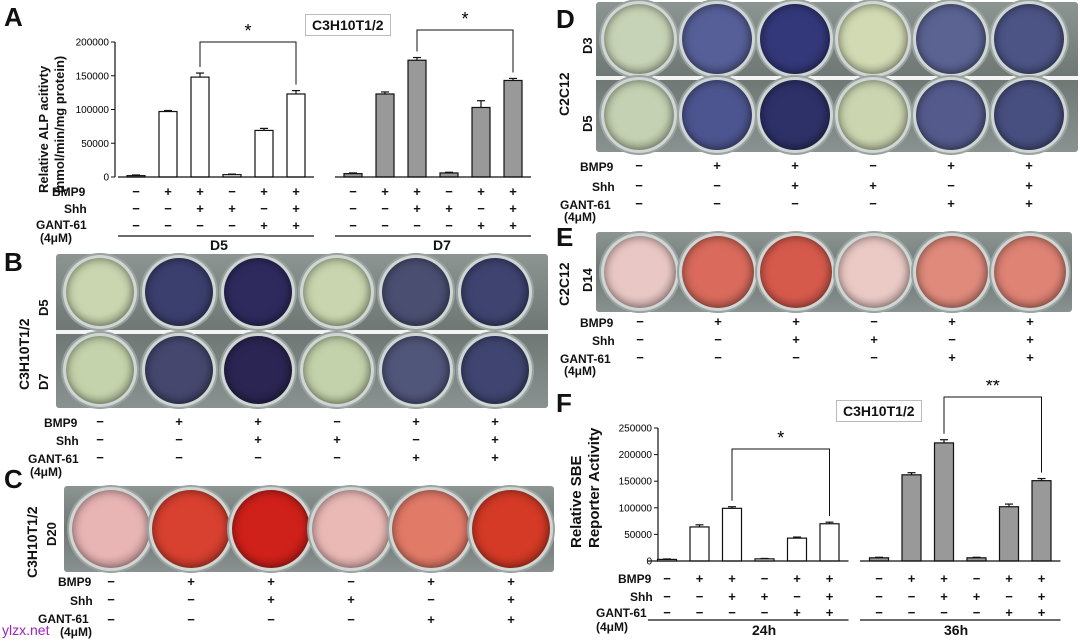 The width and height of the screenshot is (1080, 641). Describe the element at coordinates (636, 429) in the screenshot. I see `y-tick-label: 250000` at that location.